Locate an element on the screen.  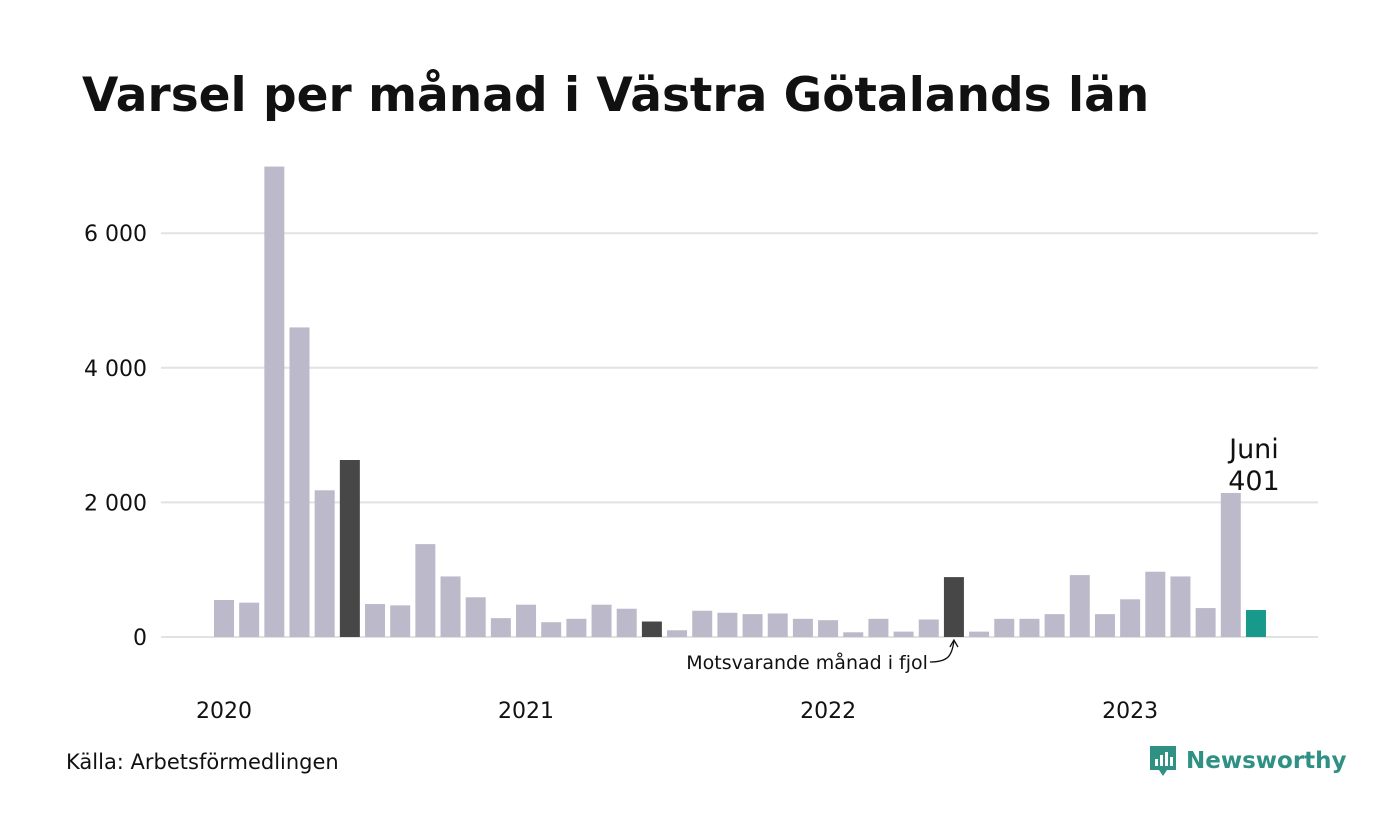
x-tick-label: 2022 is located at coordinates (828, 711).